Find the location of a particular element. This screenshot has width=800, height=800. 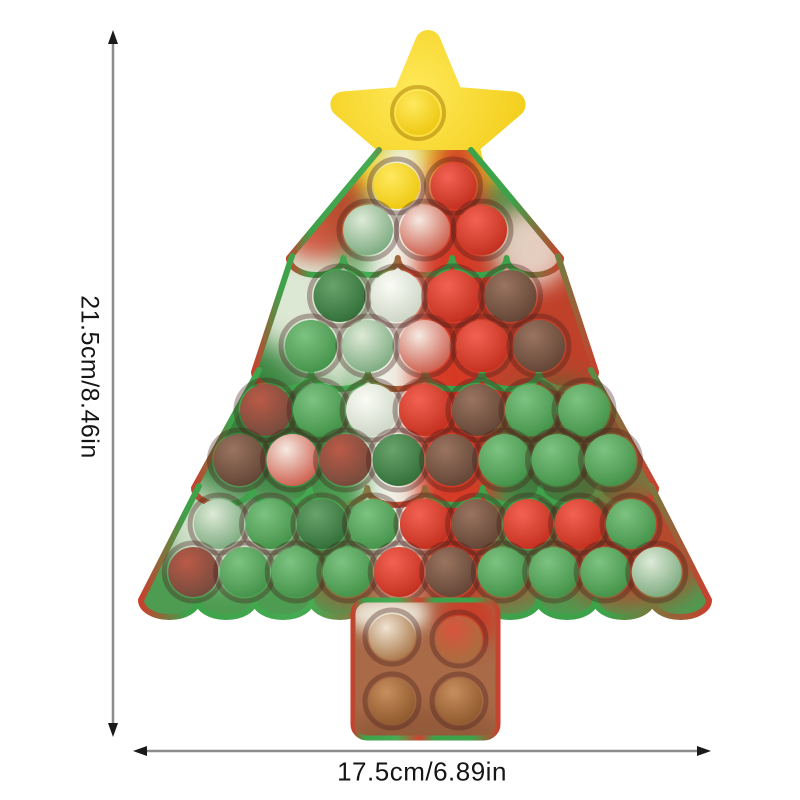

arrow-down-icon is located at coordinates (113, 730).